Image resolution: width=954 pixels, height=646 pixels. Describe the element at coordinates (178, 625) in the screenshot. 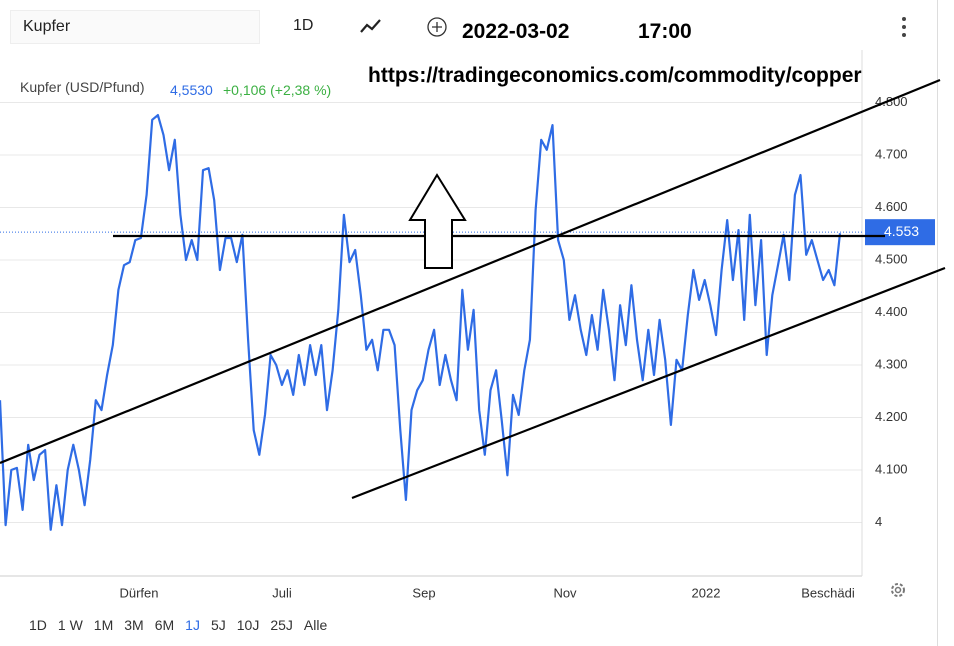

I see `range-selector: 1D 1 W 1M 3M 6M 1J 5J 10J 25J Alle` at that location.